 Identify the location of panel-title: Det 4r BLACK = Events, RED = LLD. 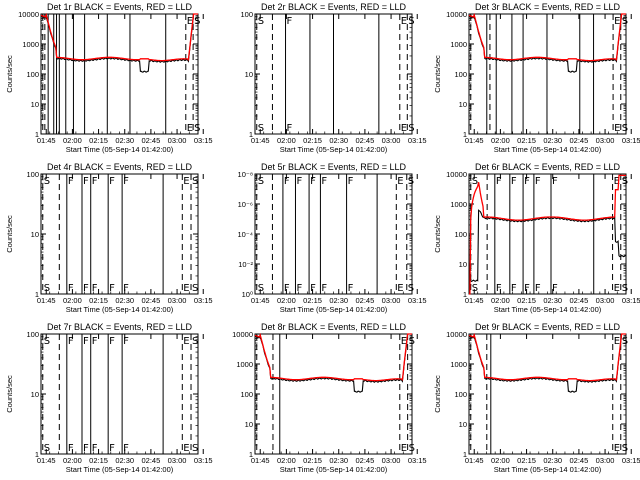
(120, 167).